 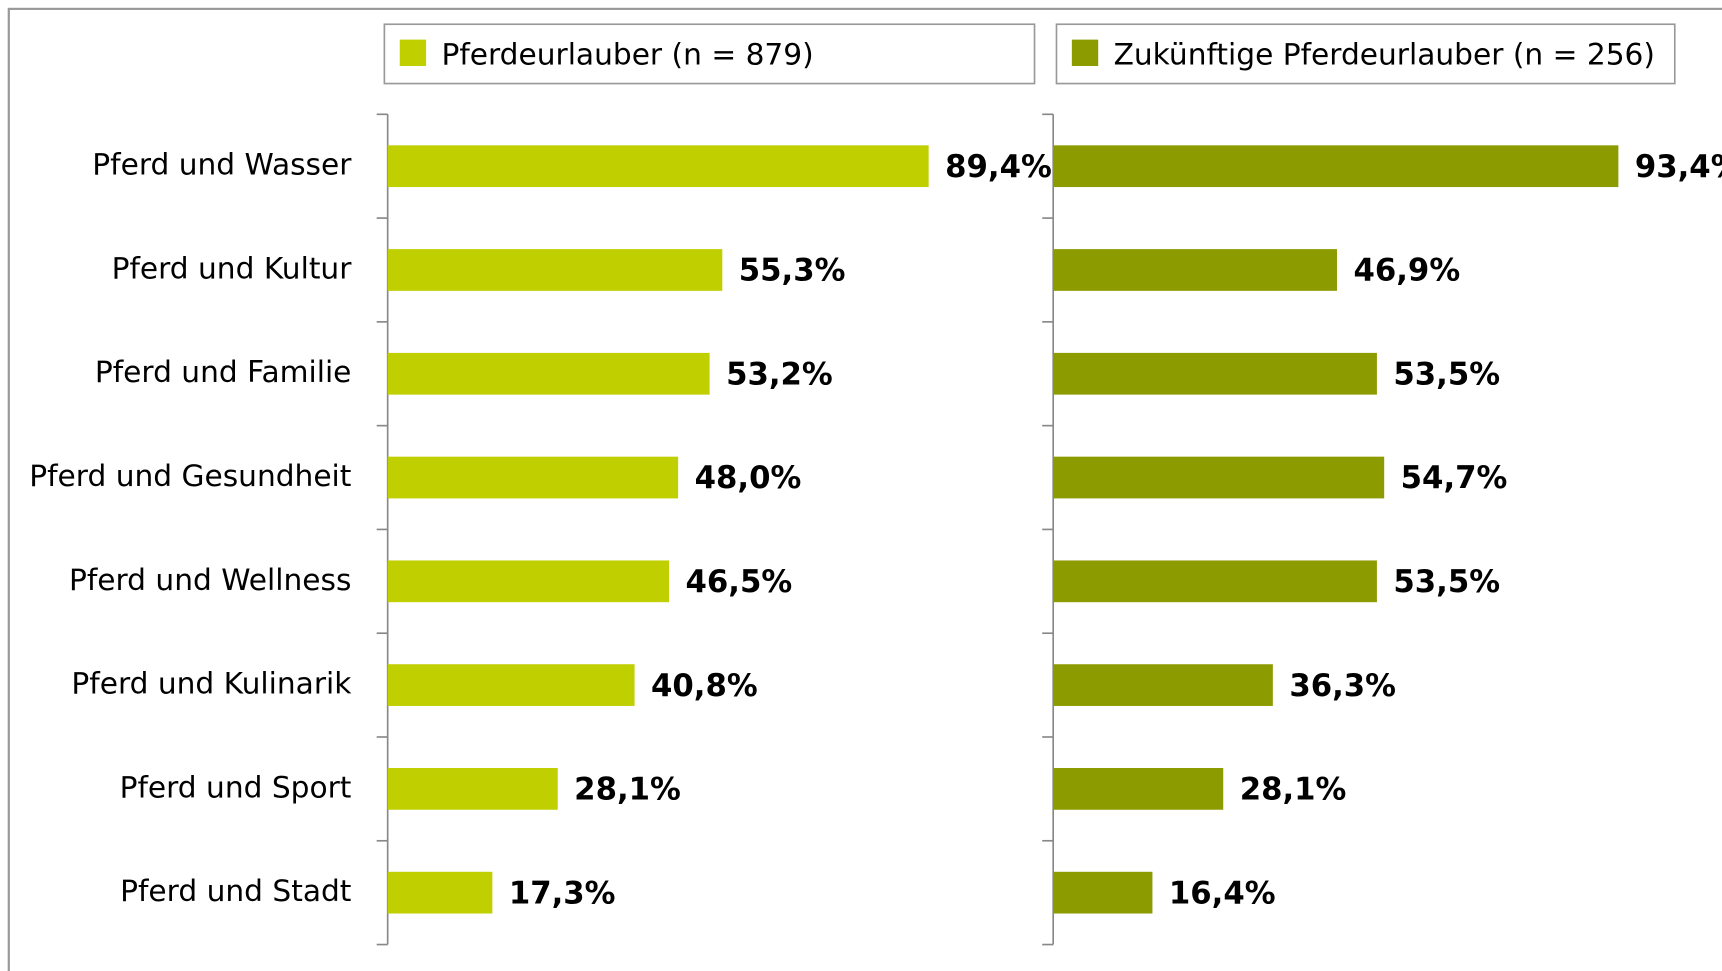 I want to click on category-label: Pferd und Gesundheit, so click(x=190, y=475).